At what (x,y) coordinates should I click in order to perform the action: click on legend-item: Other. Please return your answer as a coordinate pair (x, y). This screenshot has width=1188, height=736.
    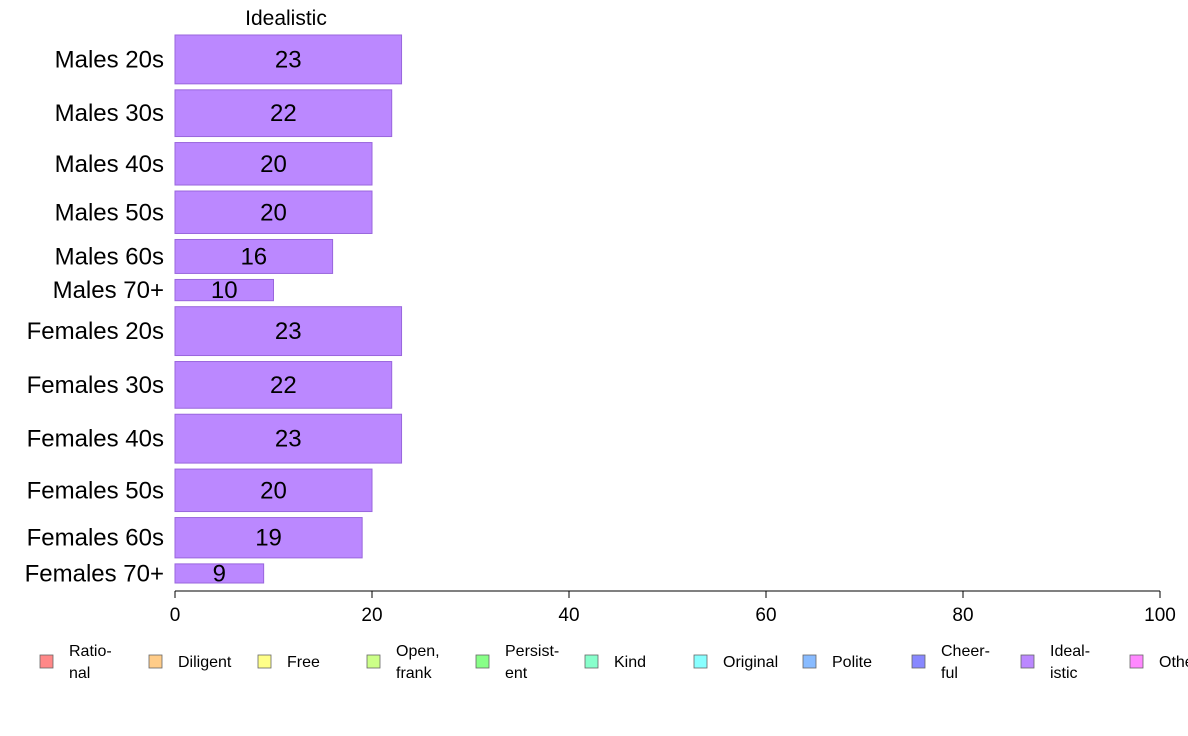
    Looking at the image, I should click on (1158, 662).